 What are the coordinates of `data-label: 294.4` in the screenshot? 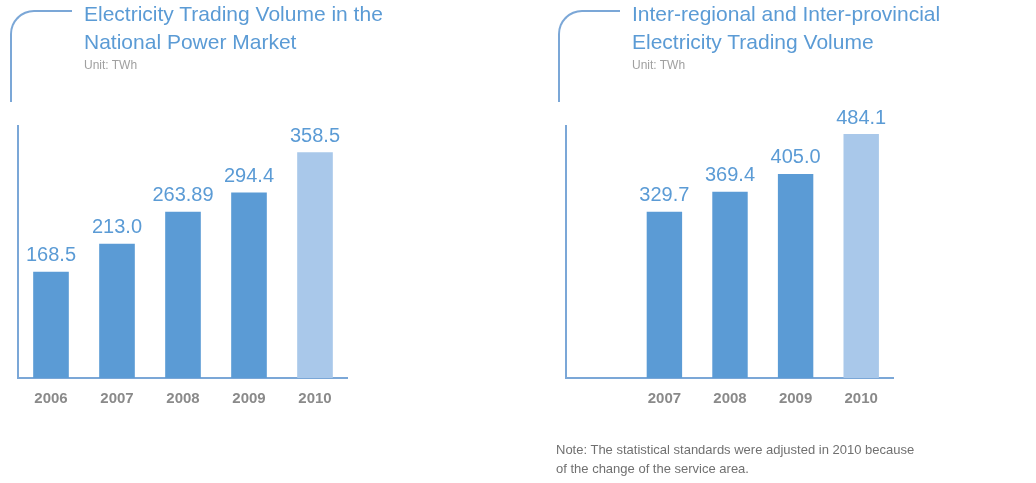 It's located at (249, 175).